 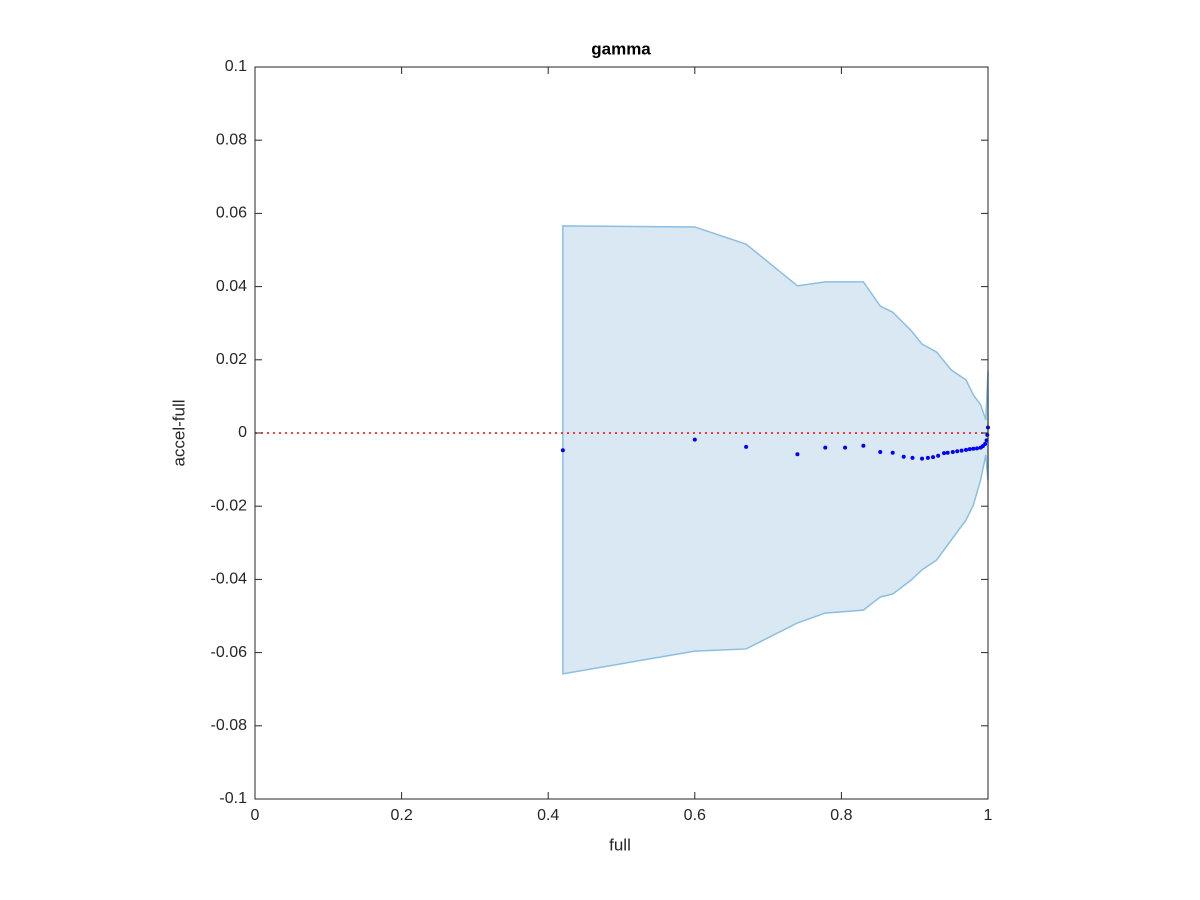 I want to click on x-tick-label: 0.6, so click(x=695, y=815).